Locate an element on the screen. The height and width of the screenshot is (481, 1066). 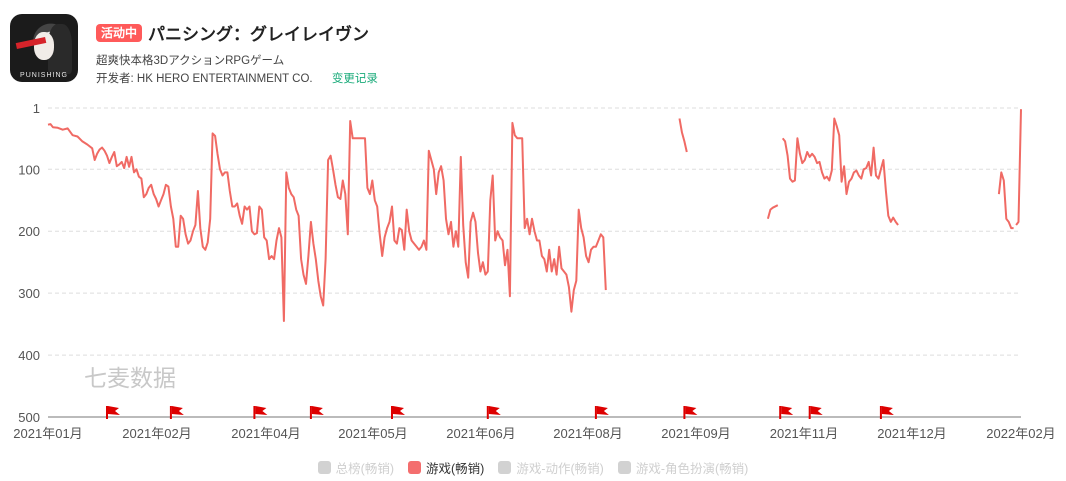
x-tick-label: 2021年01月 is located at coordinates (47, 433).